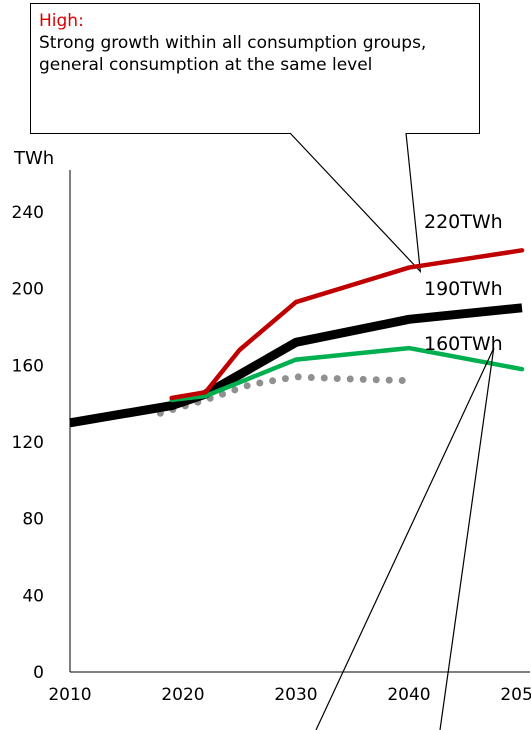 The width and height of the screenshot is (531, 730). I want to click on annotation-160twh: 160TWh, so click(463, 344).